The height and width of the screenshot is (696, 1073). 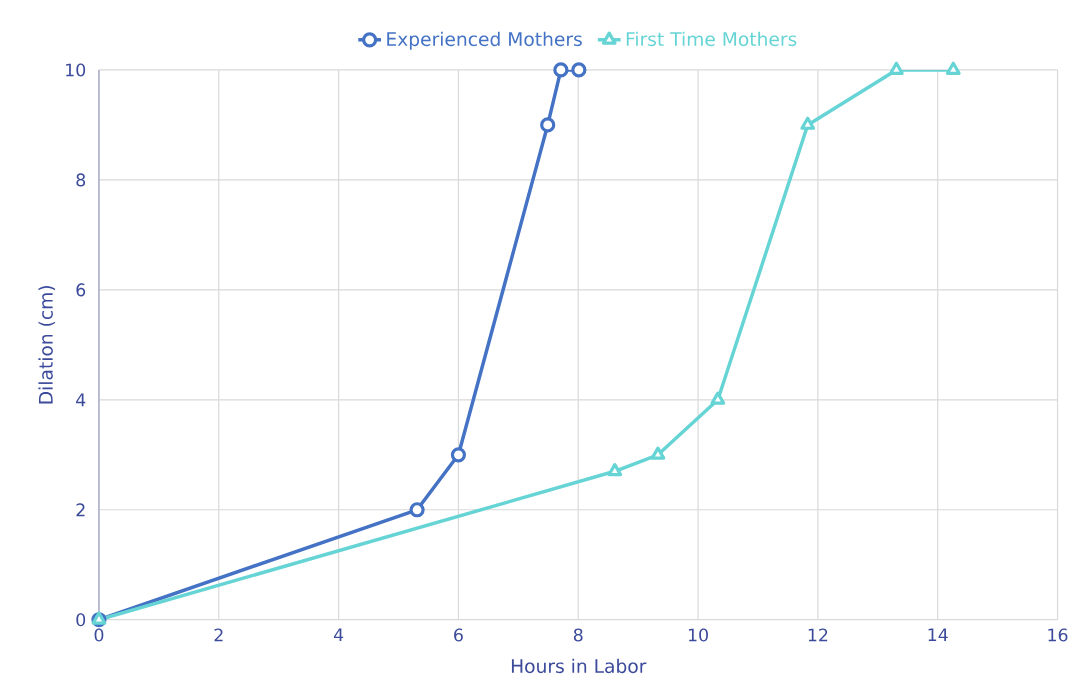 I want to click on y-tick-label: 10, so click(x=76, y=70).